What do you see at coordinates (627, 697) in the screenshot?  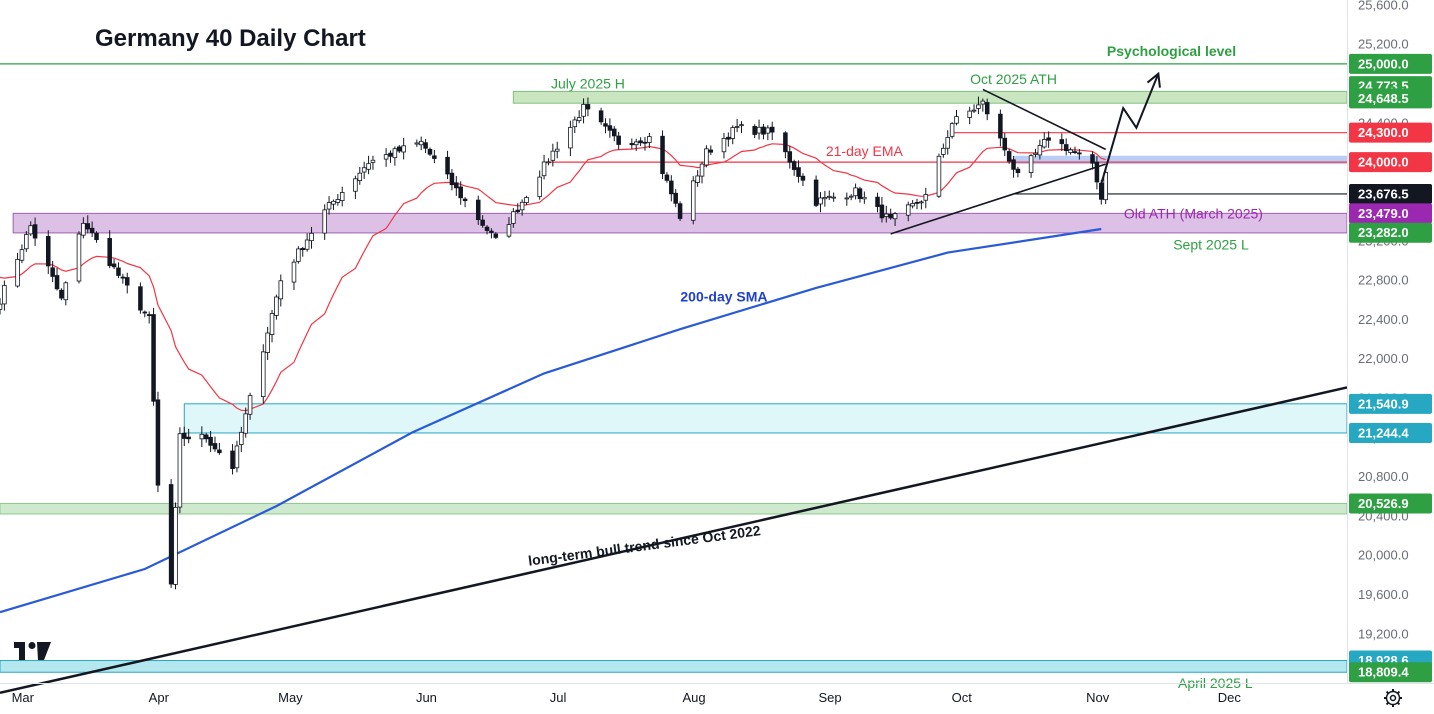 I see `time-axis: Mar Apr May Jun Jul Aug Sep Oct Nov Dec` at bounding box center [627, 697].